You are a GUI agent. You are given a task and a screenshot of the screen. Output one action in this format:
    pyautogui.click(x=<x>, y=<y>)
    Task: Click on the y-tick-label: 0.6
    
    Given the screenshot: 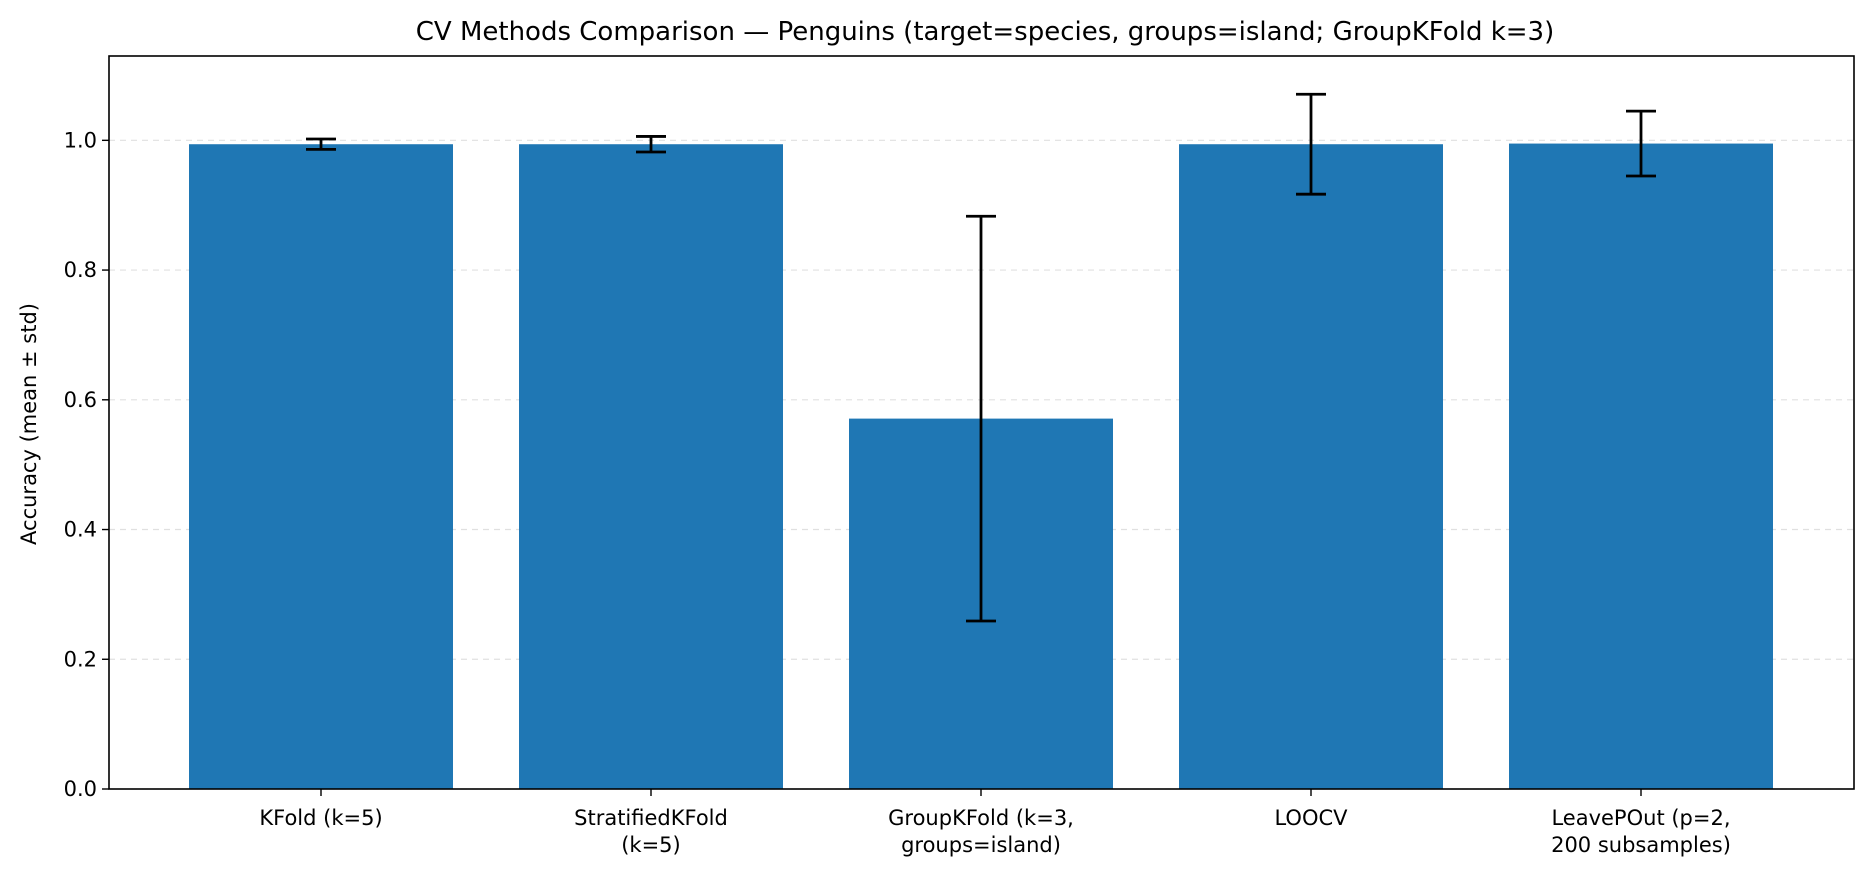 What is the action you would take?
    pyautogui.click(x=80, y=400)
    